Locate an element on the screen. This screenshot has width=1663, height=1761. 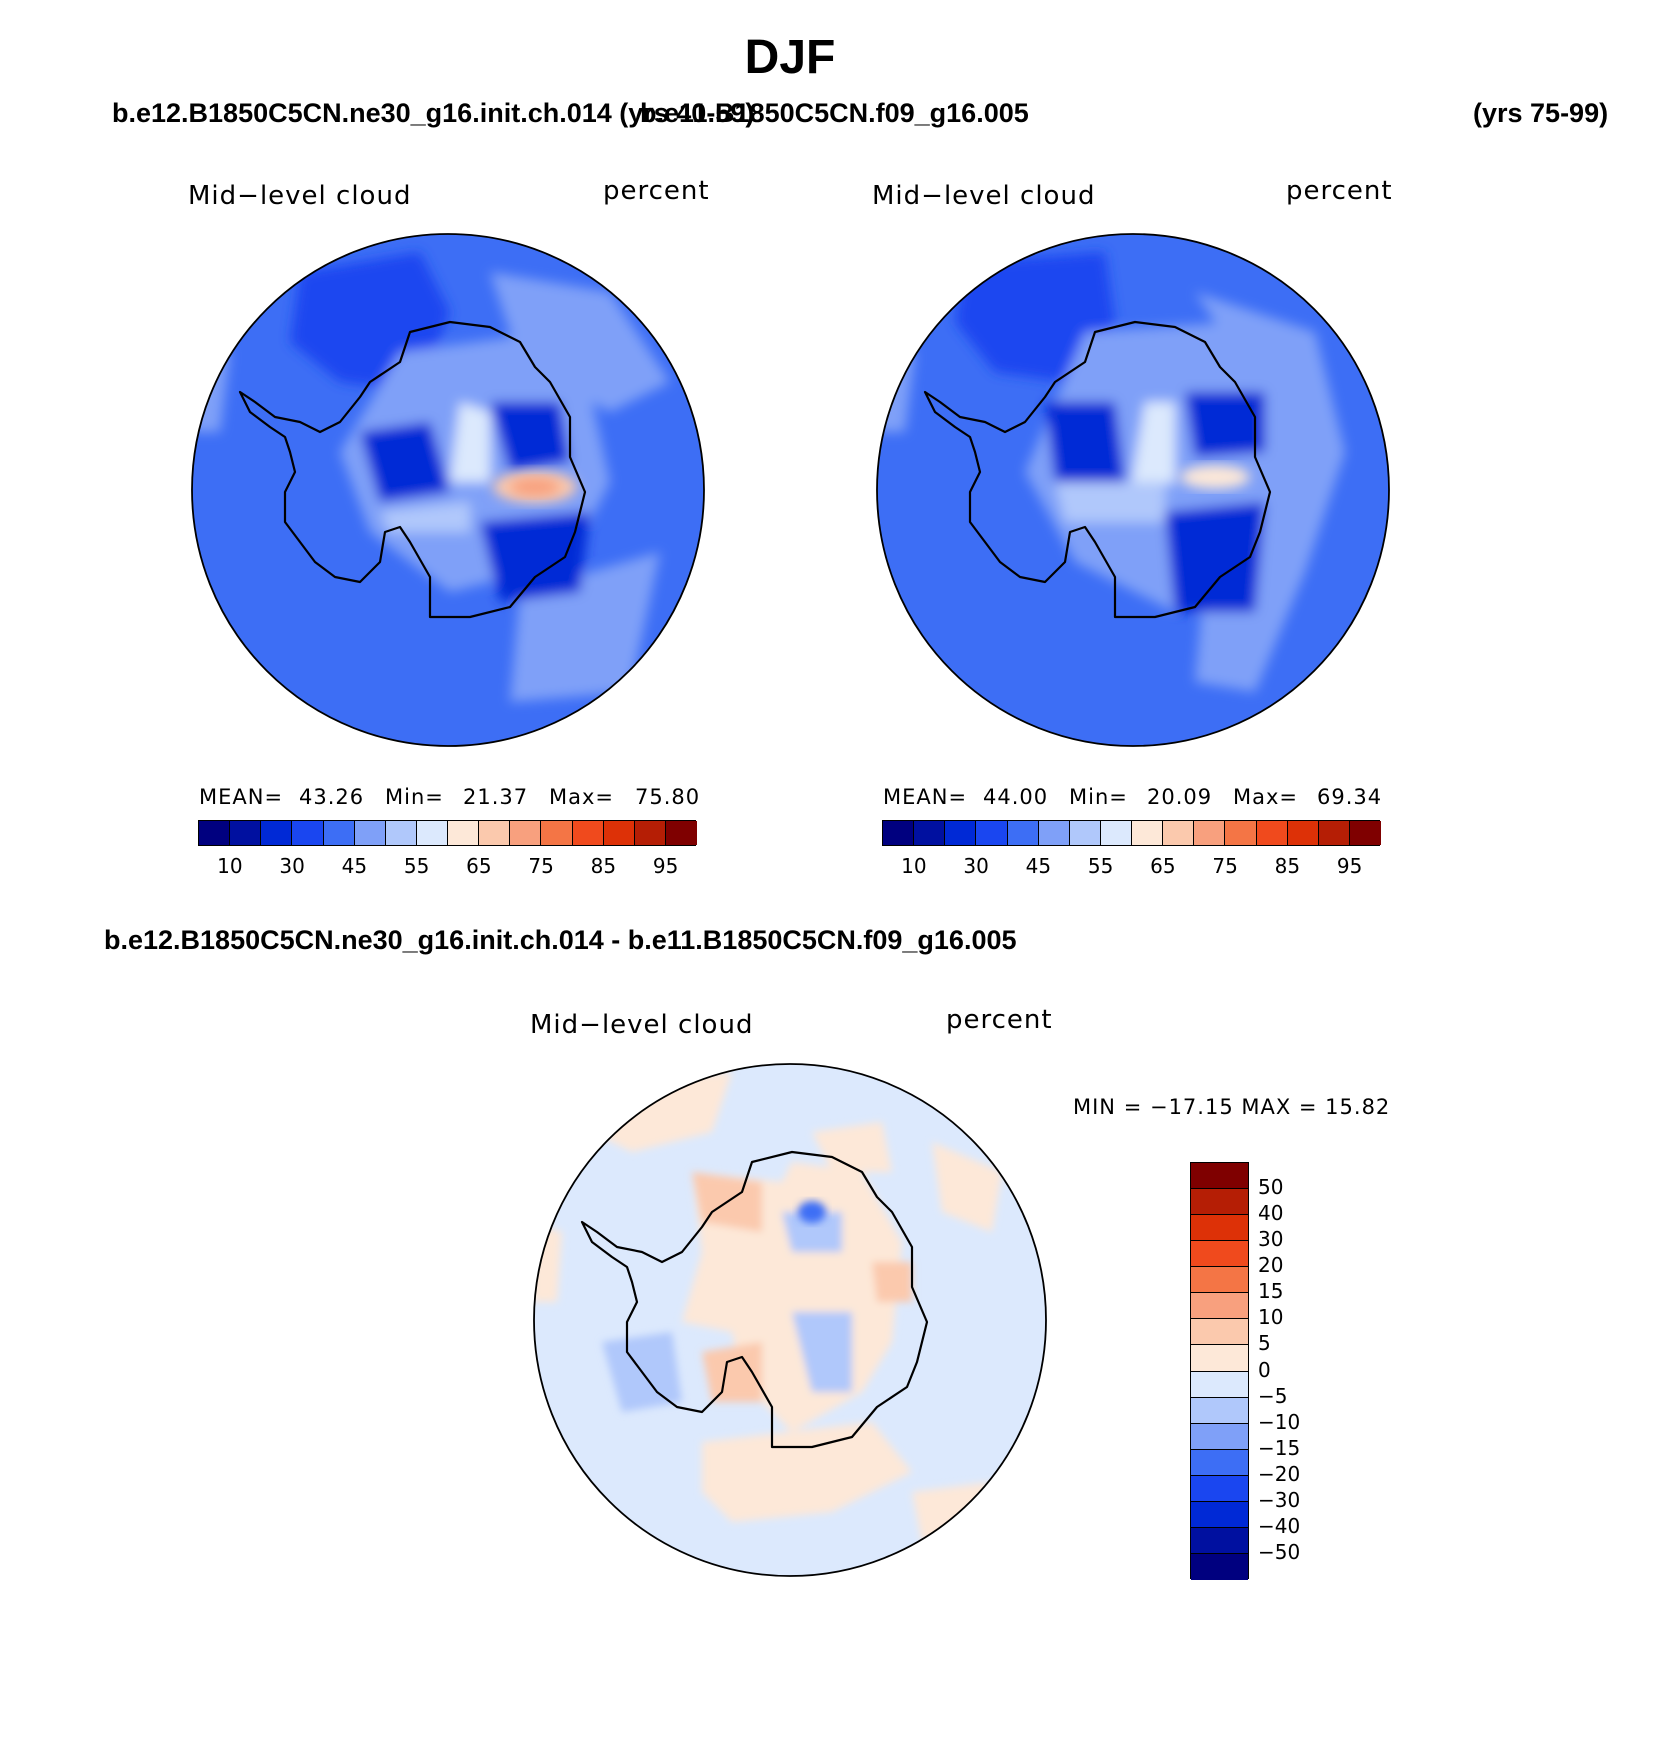
panel2-max-label: Max= is located at coordinates (1266, 797).